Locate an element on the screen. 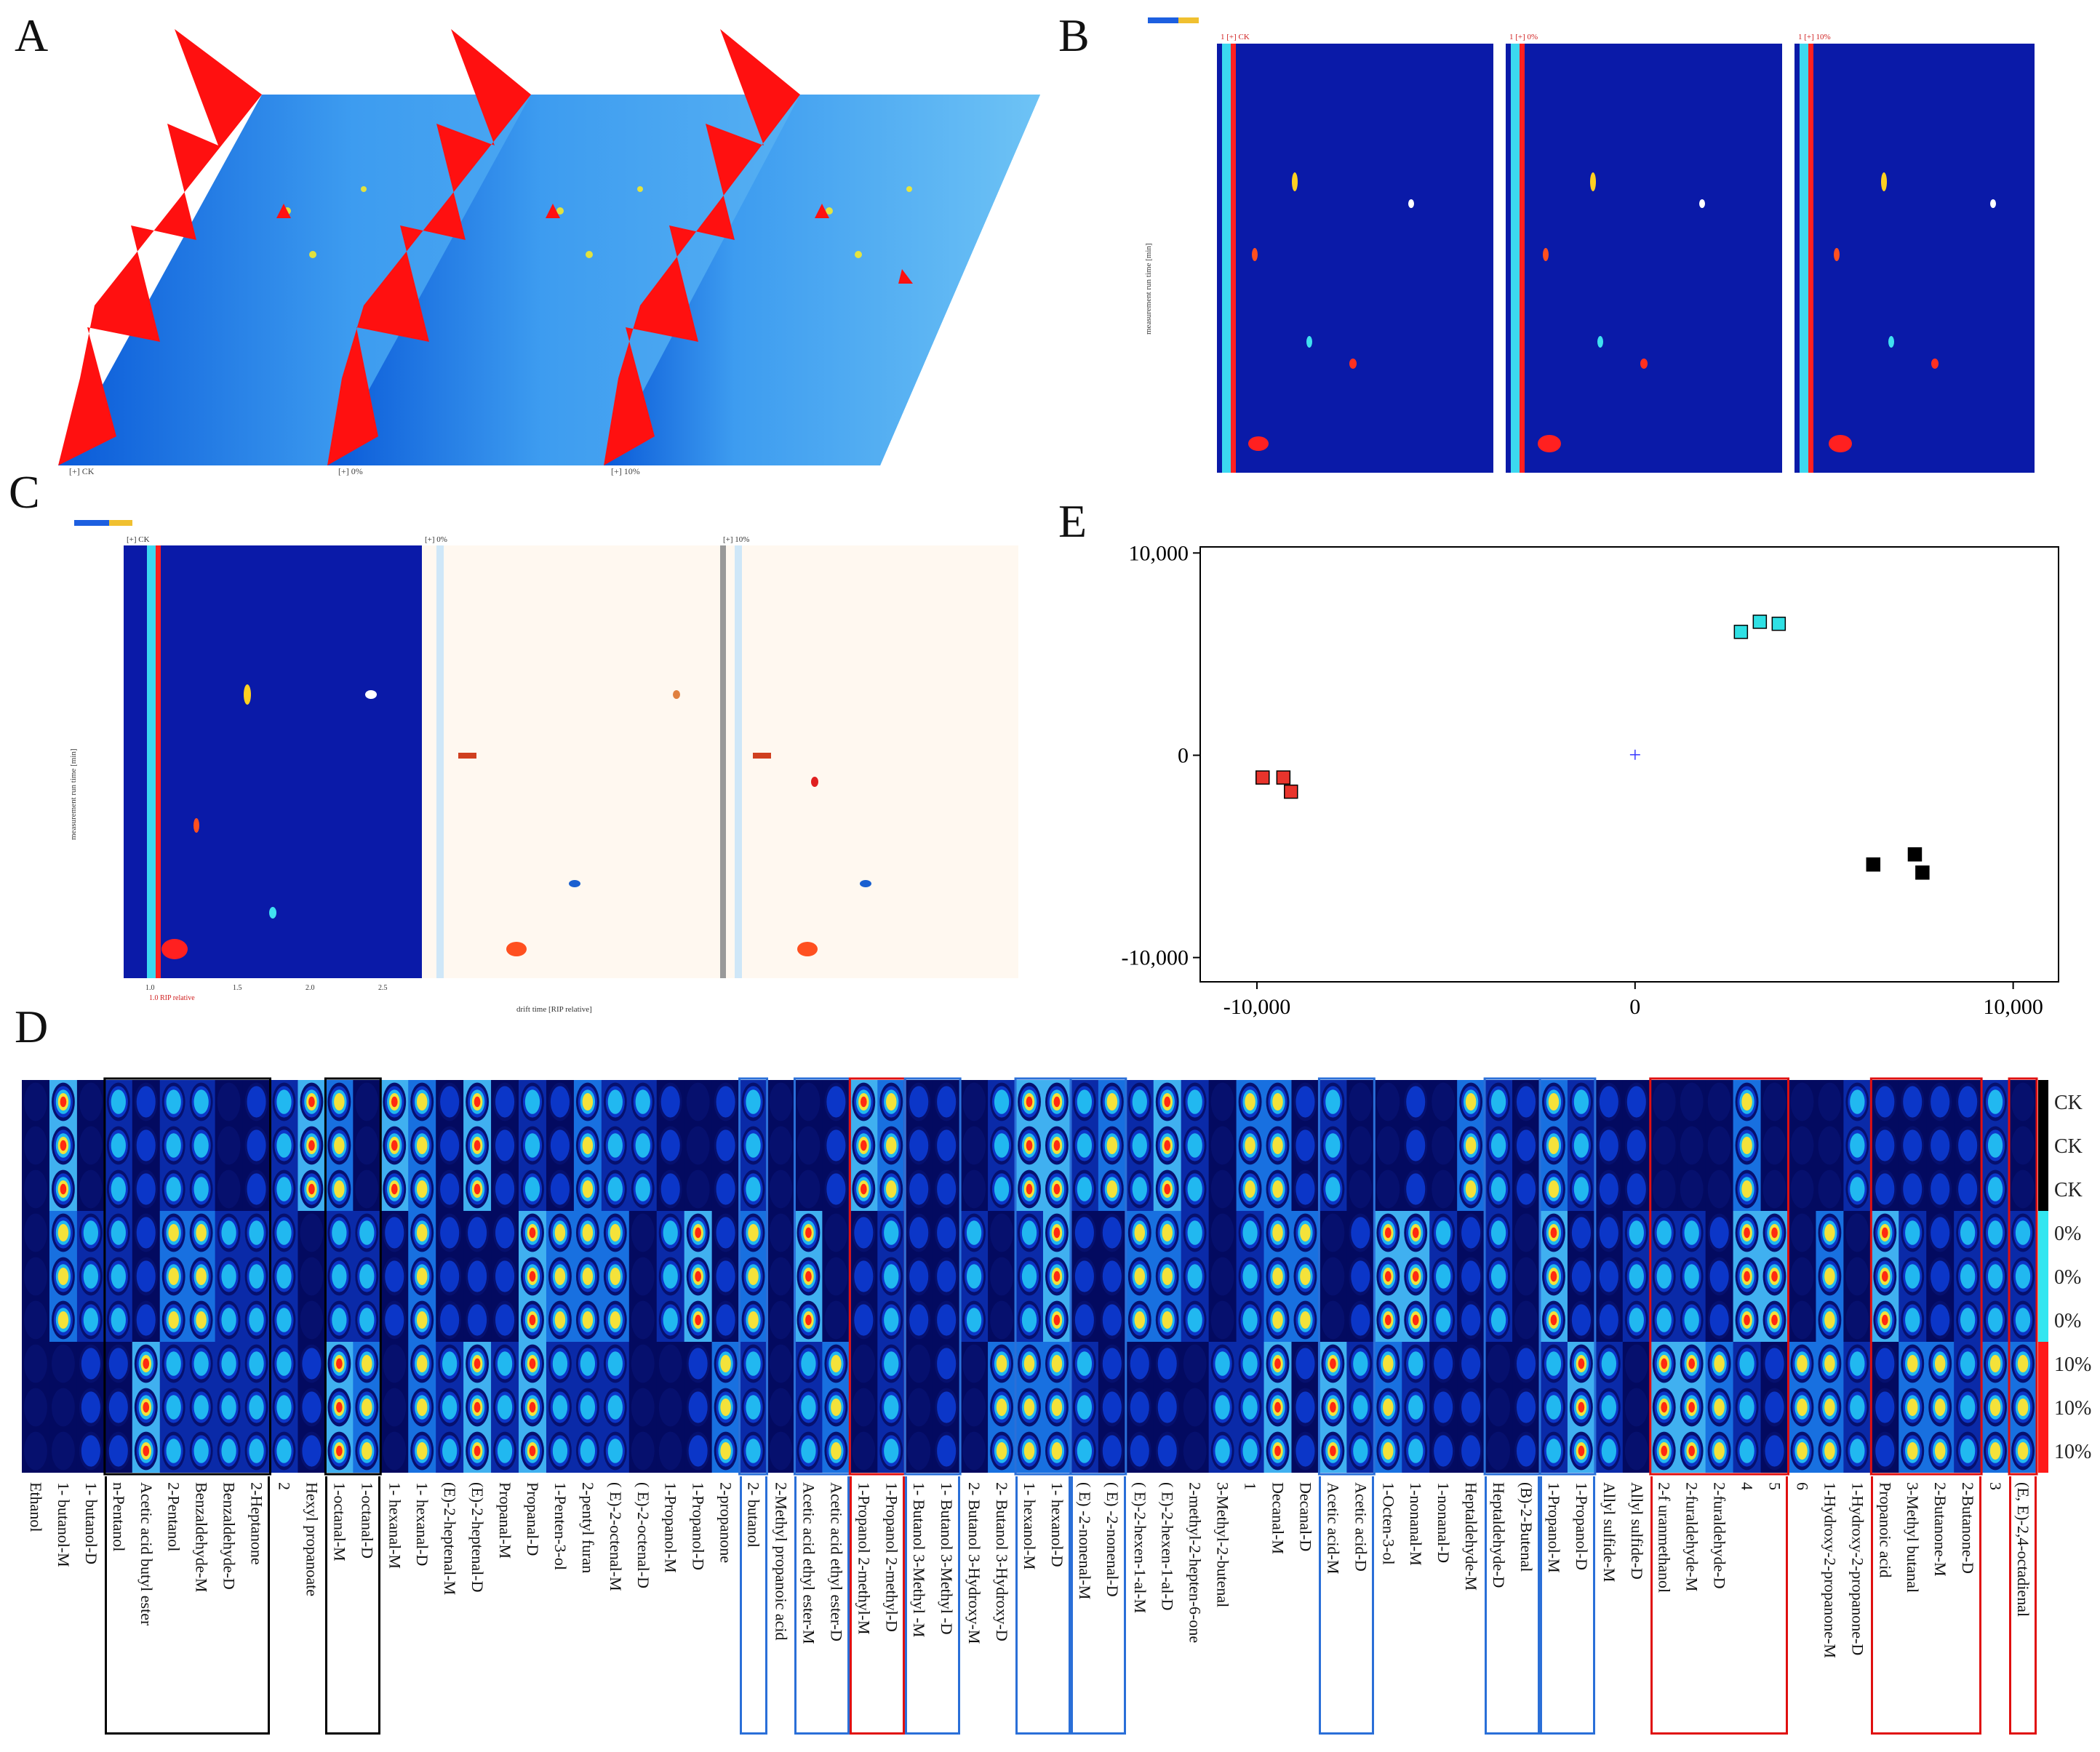  compound-label: 1-nonanal-M is located at coordinates (1416, 1524).